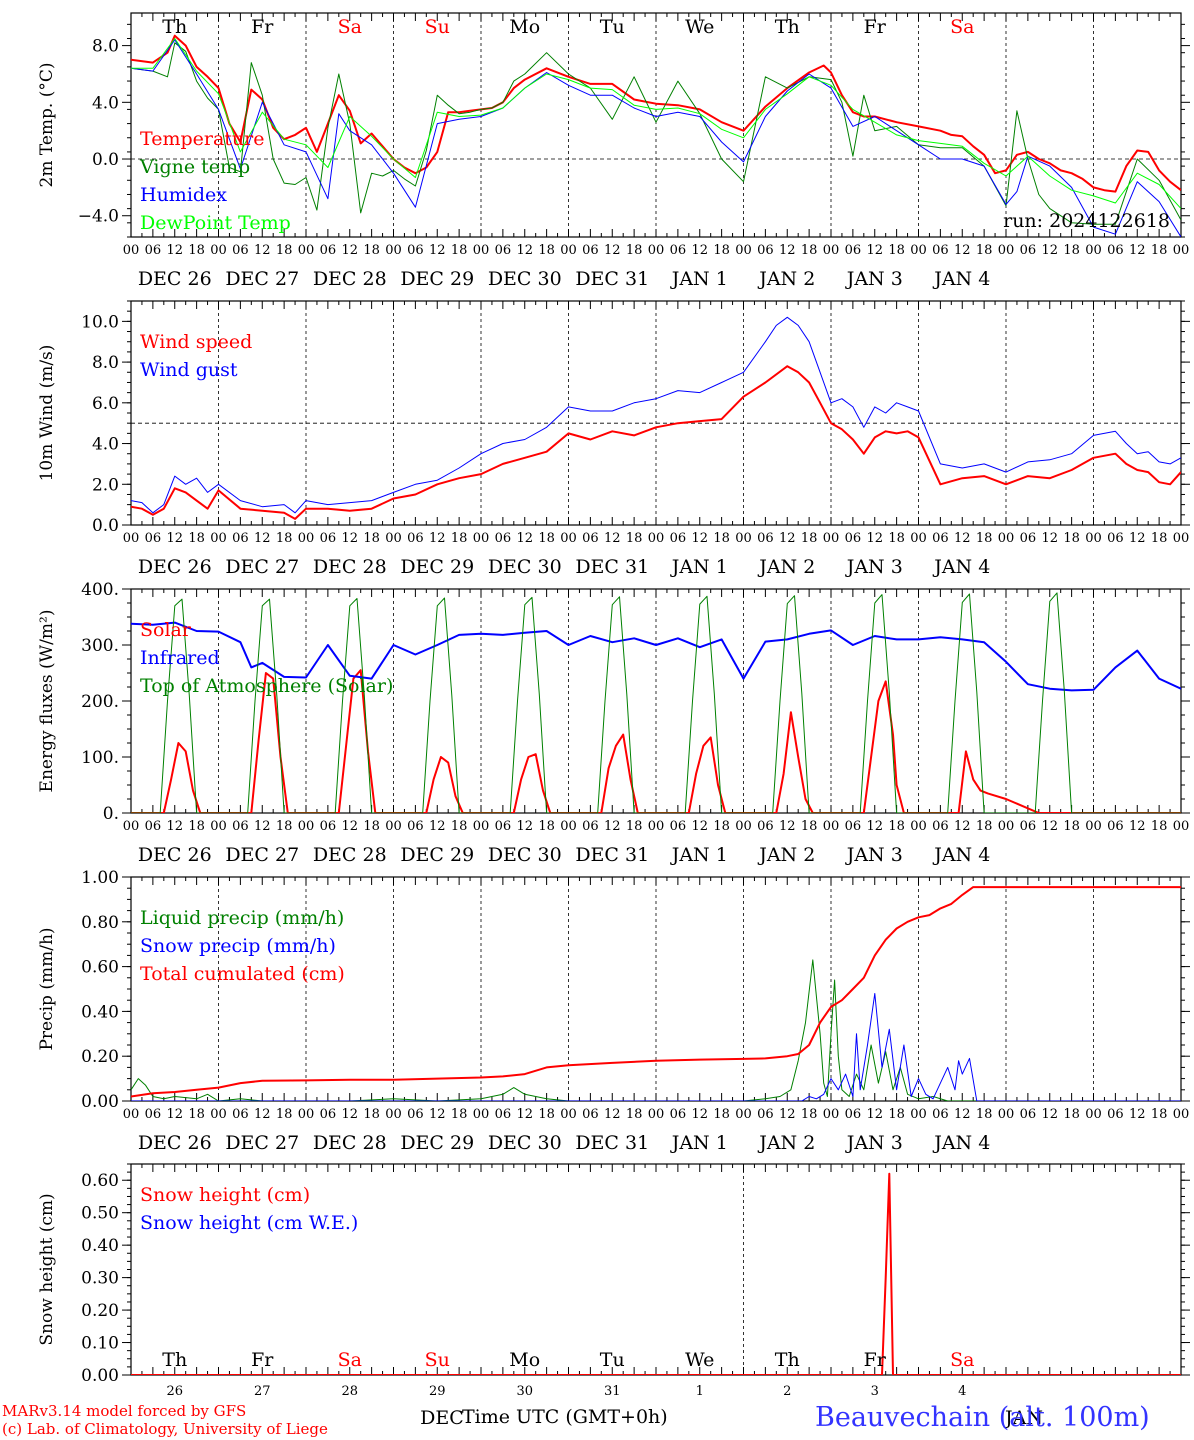  What do you see at coordinates (100, 1311) in the screenshot?
I see `y-tick-label: 0.20` at bounding box center [100, 1311].